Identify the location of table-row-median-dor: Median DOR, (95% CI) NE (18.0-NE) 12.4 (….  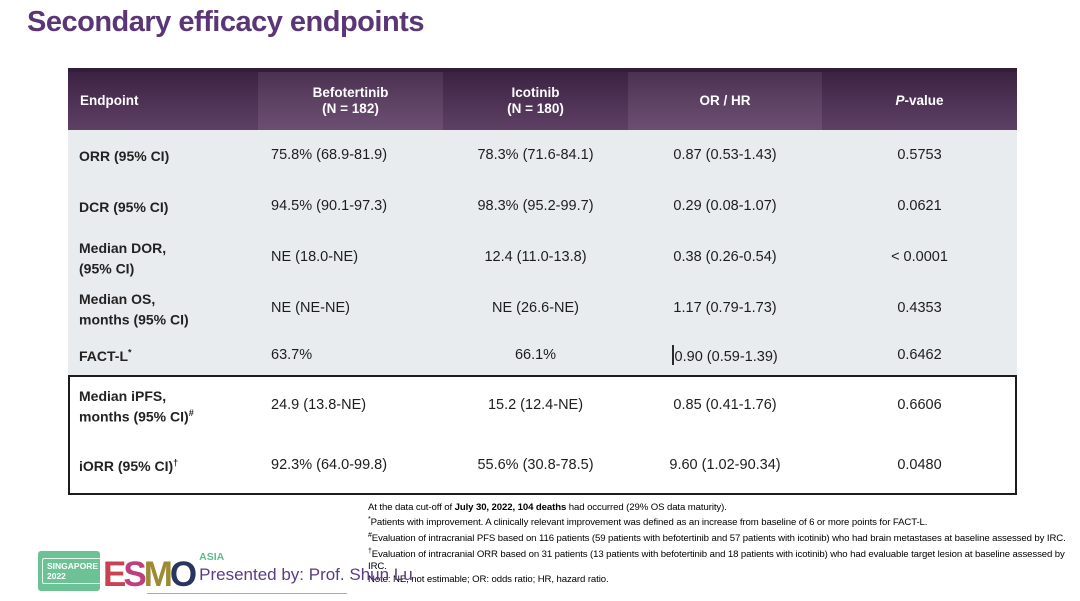
(542, 257).